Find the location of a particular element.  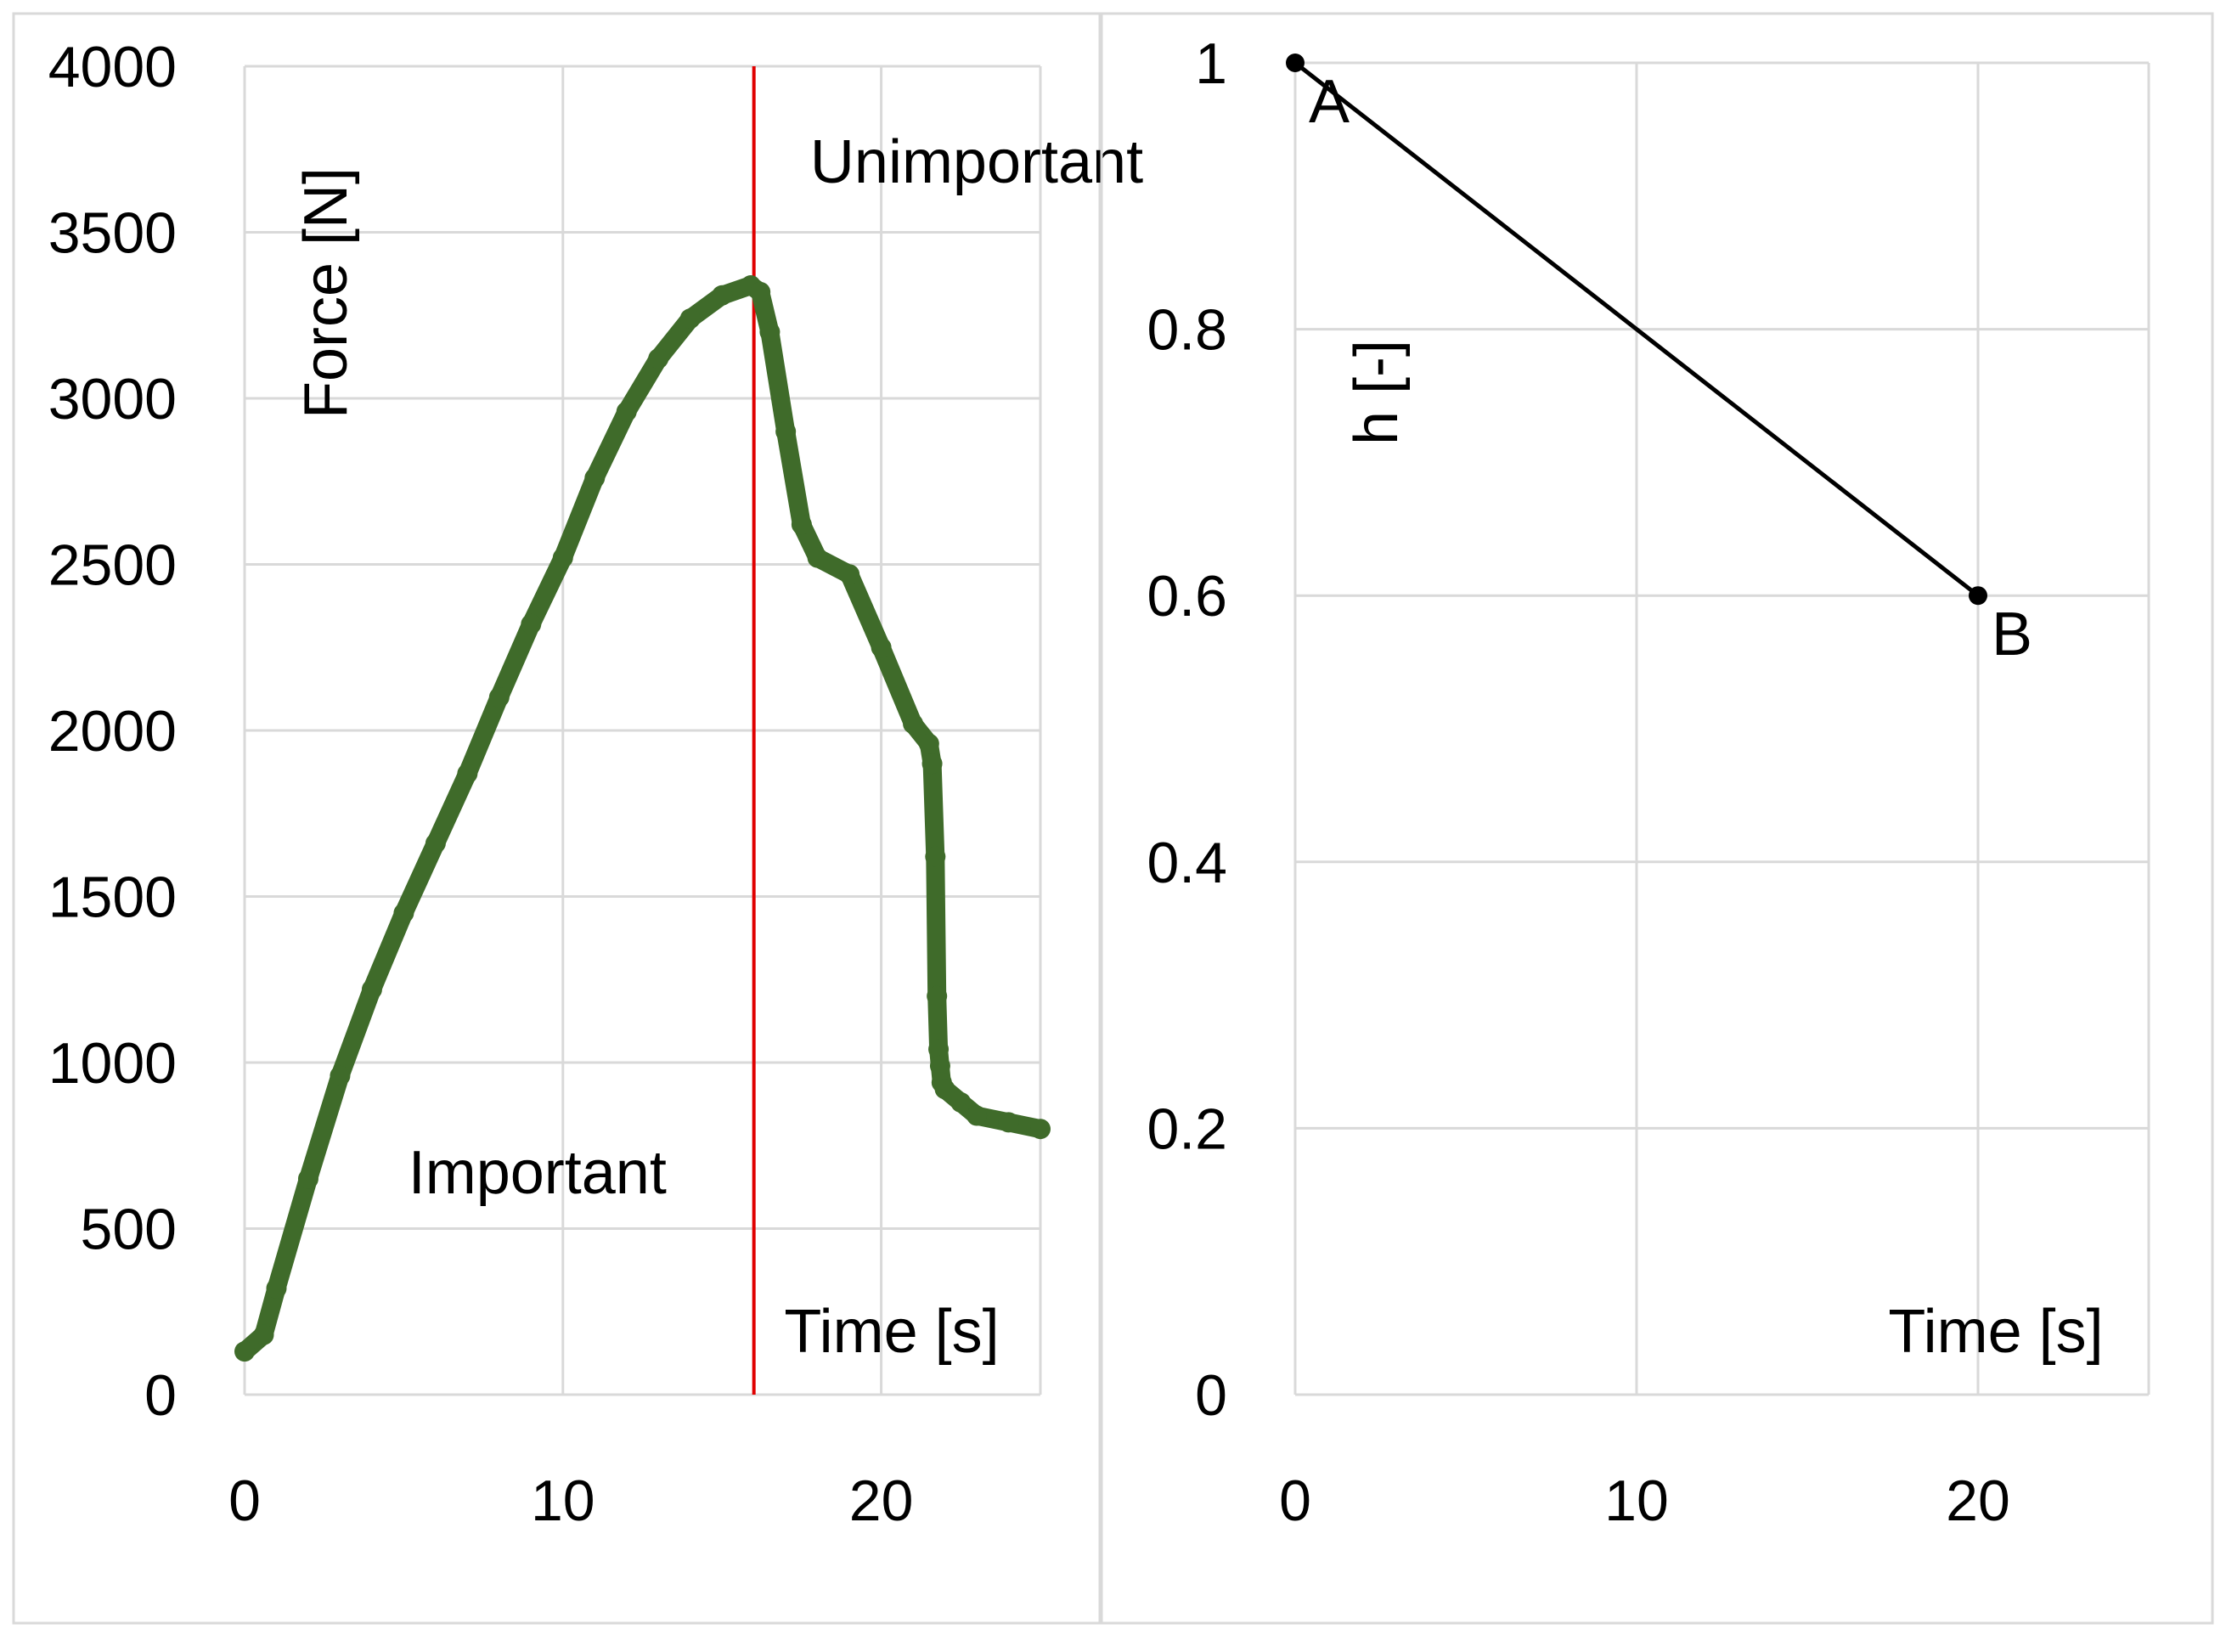

y-tick-label: 0.8 is located at coordinates (1187, 330).